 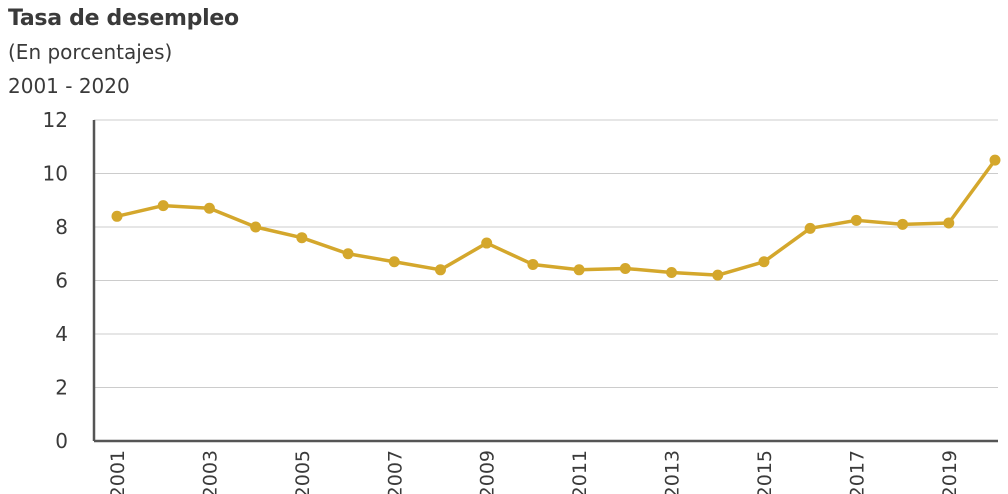 I want to click on x-tick-label: 2001, so click(x=118, y=472).